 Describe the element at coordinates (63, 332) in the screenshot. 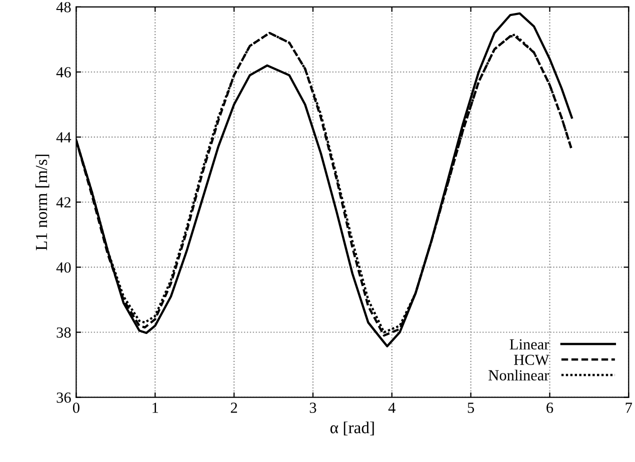

I see `y-tick-label: 38` at that location.